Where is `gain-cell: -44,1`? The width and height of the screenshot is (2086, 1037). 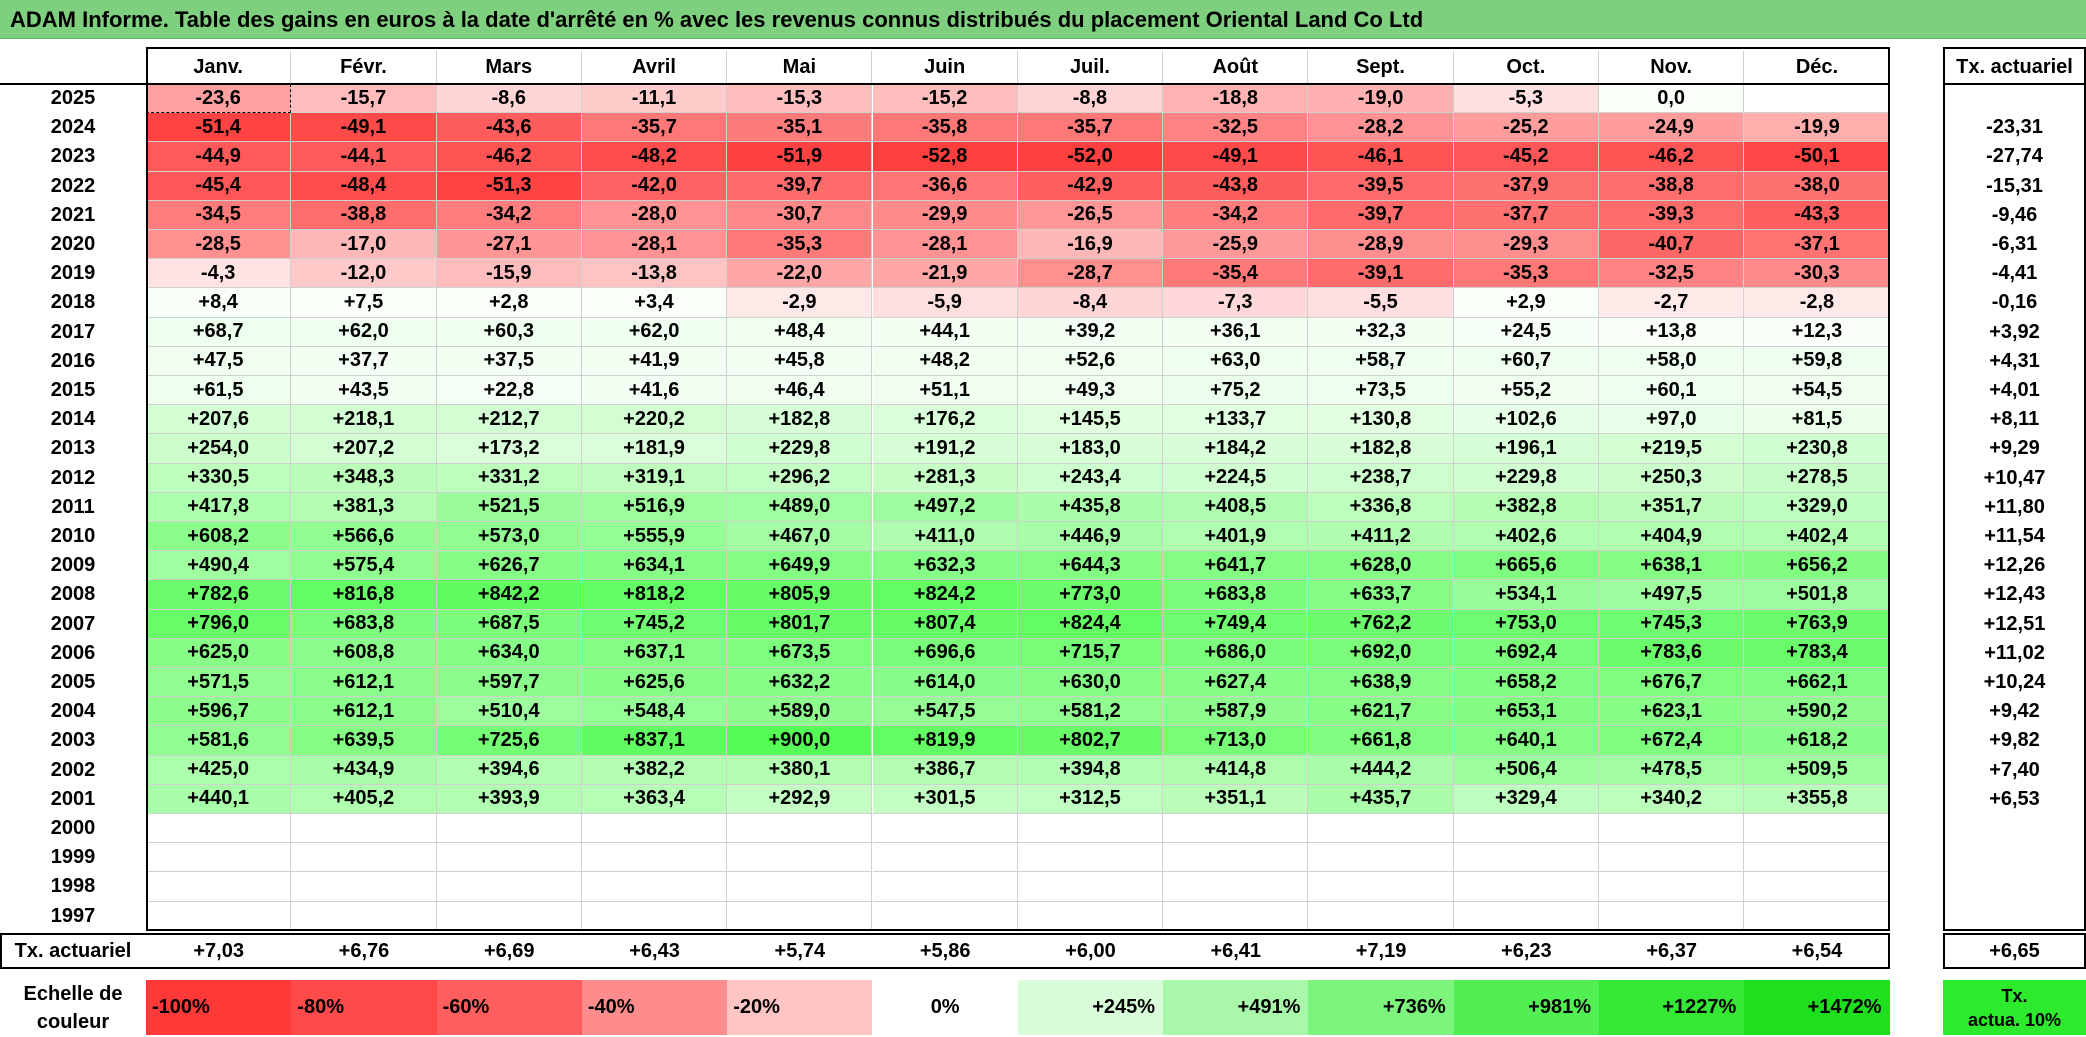
gain-cell: -44,1 is located at coordinates (364, 157).